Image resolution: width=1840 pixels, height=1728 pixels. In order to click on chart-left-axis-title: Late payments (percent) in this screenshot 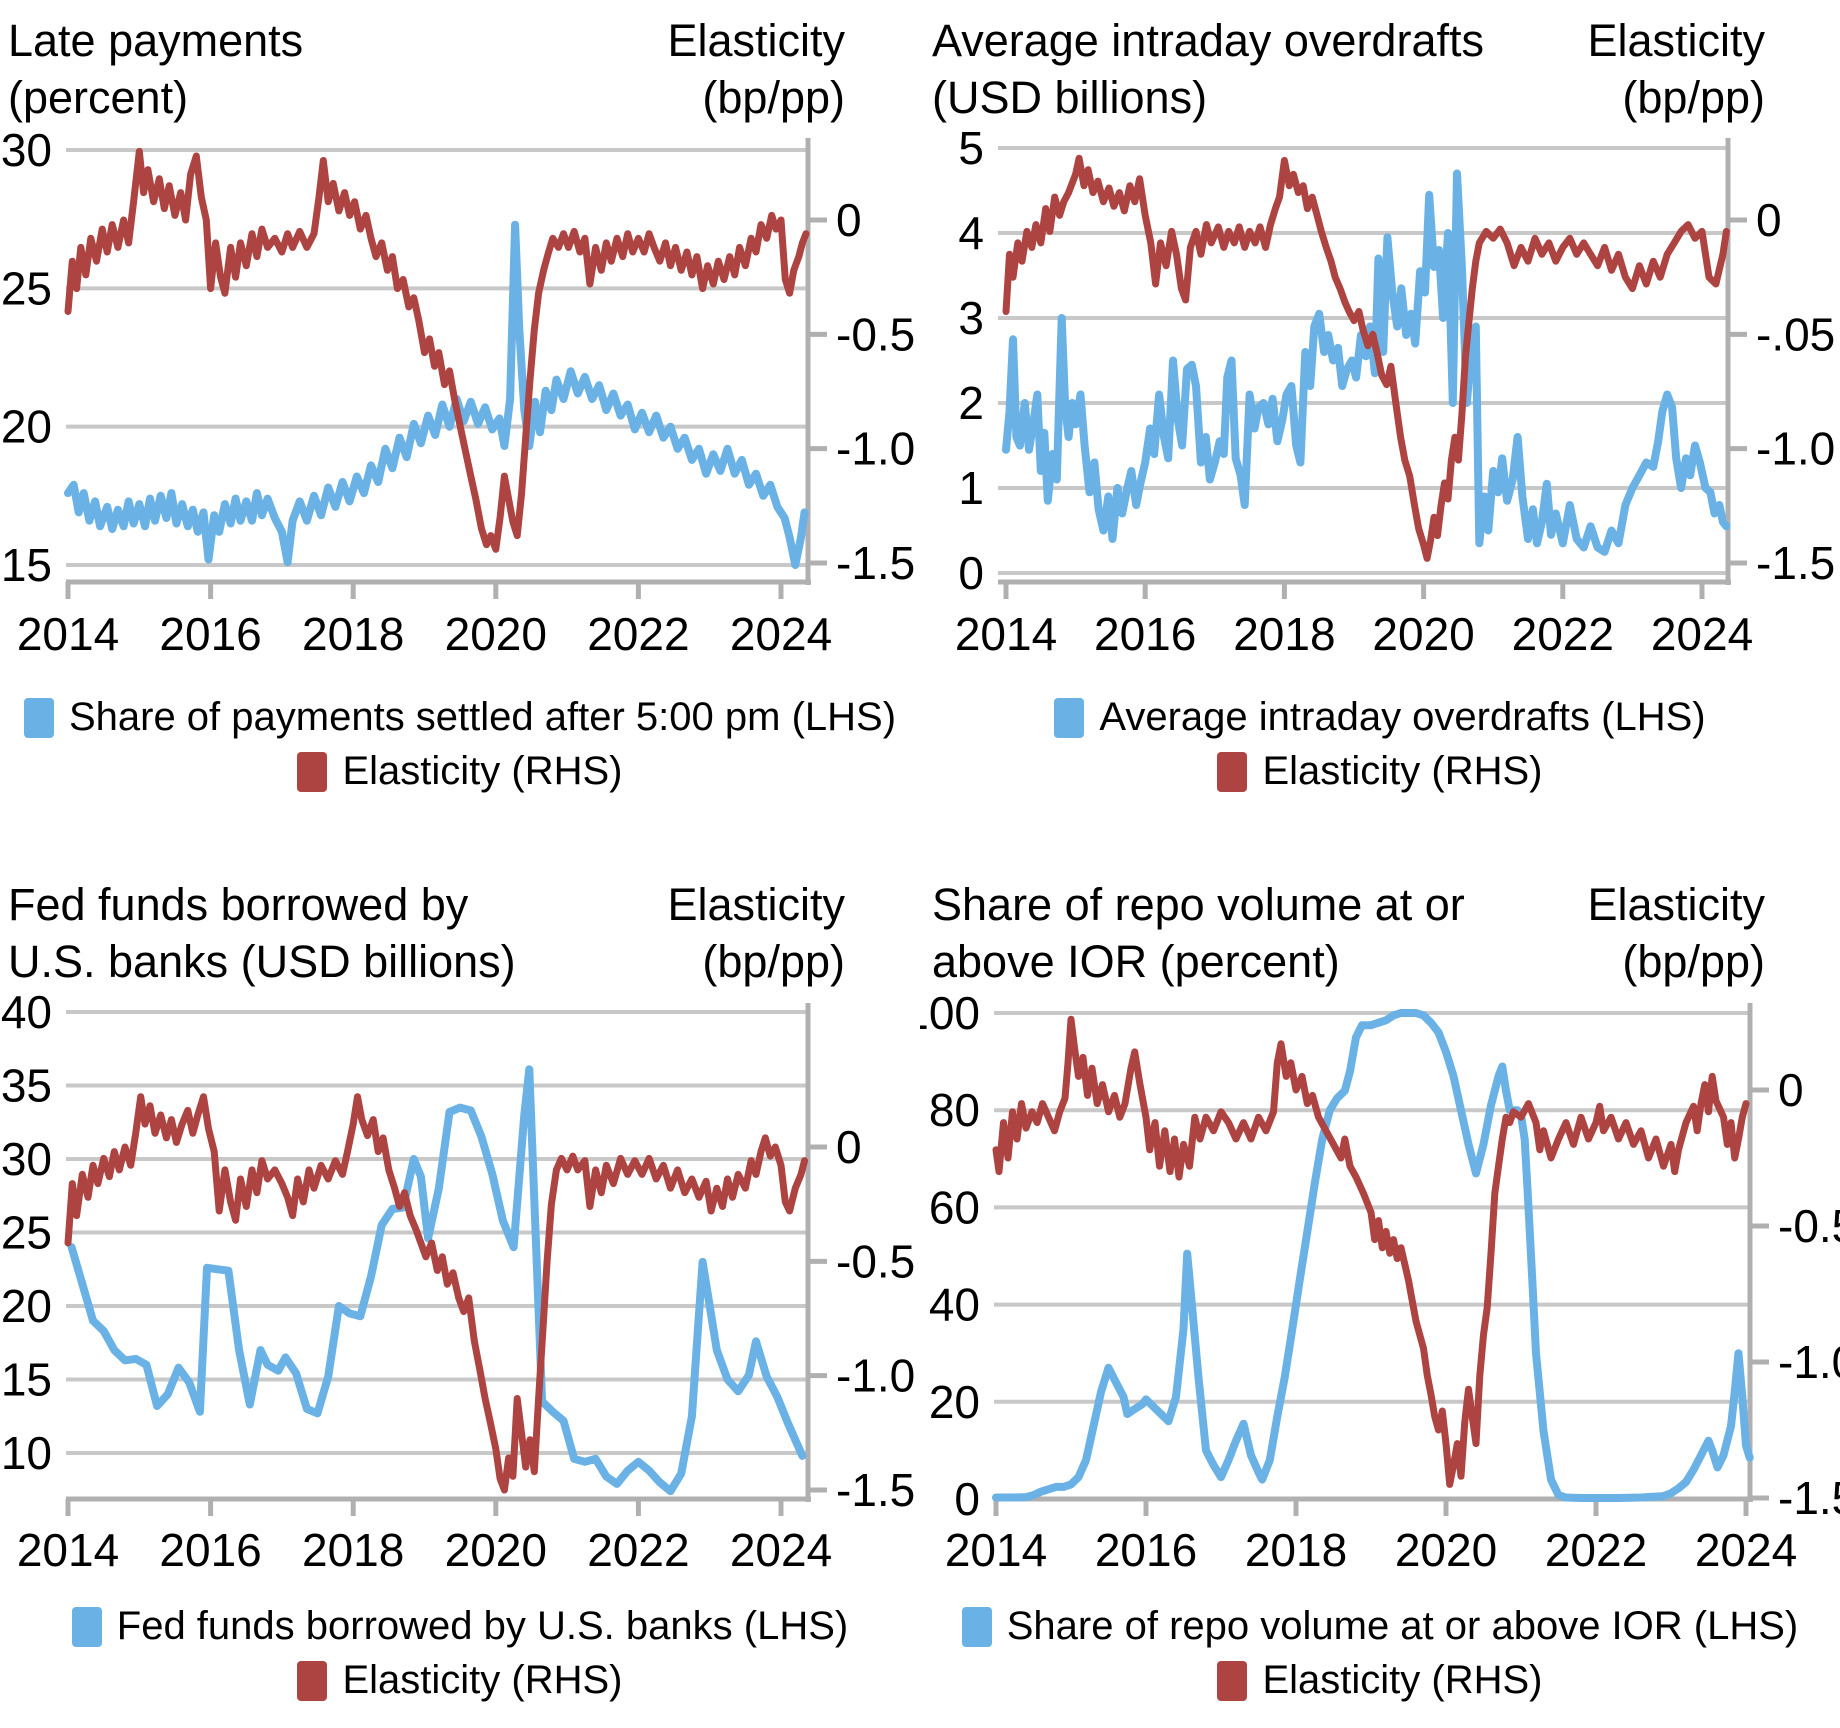, I will do `click(155, 69)`.